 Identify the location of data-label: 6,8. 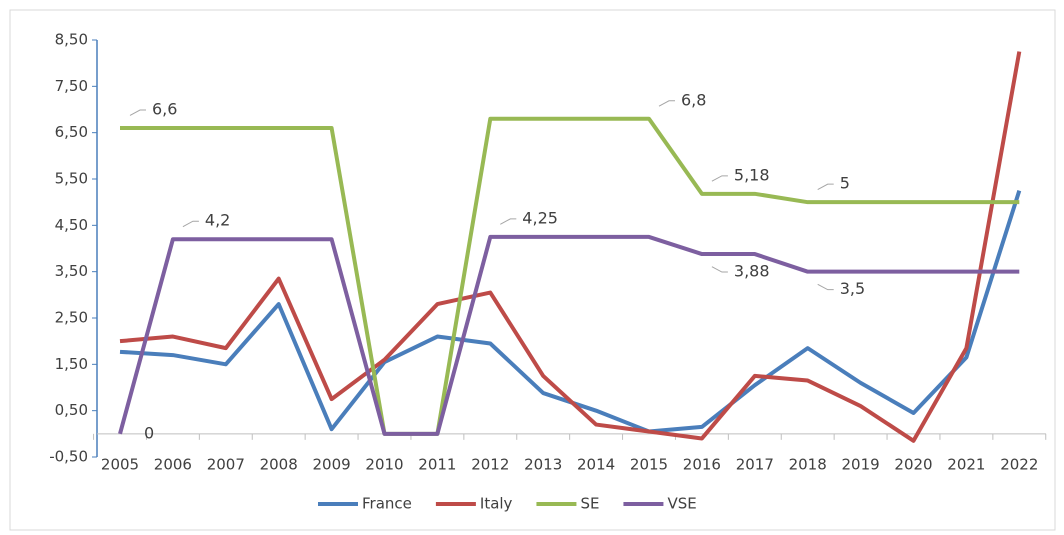
(693, 99).